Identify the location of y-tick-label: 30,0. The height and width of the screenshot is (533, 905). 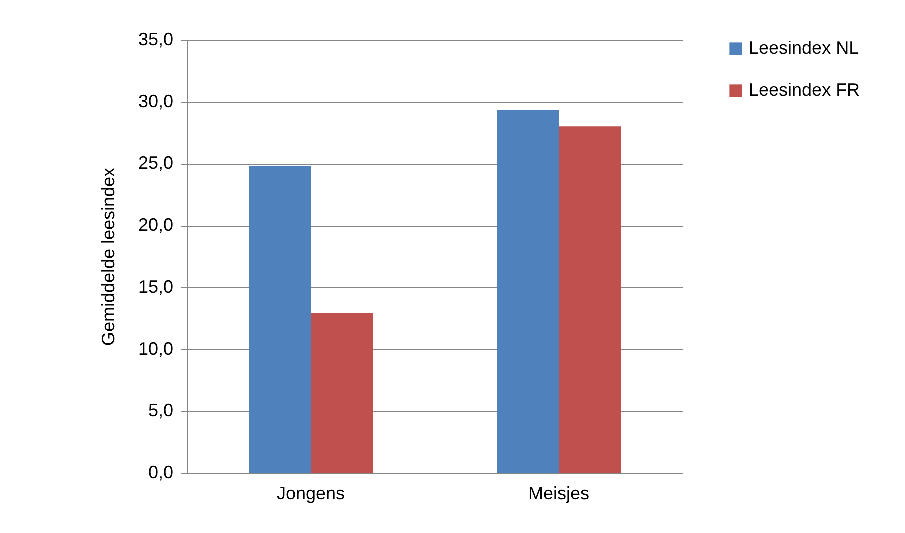
(156, 101).